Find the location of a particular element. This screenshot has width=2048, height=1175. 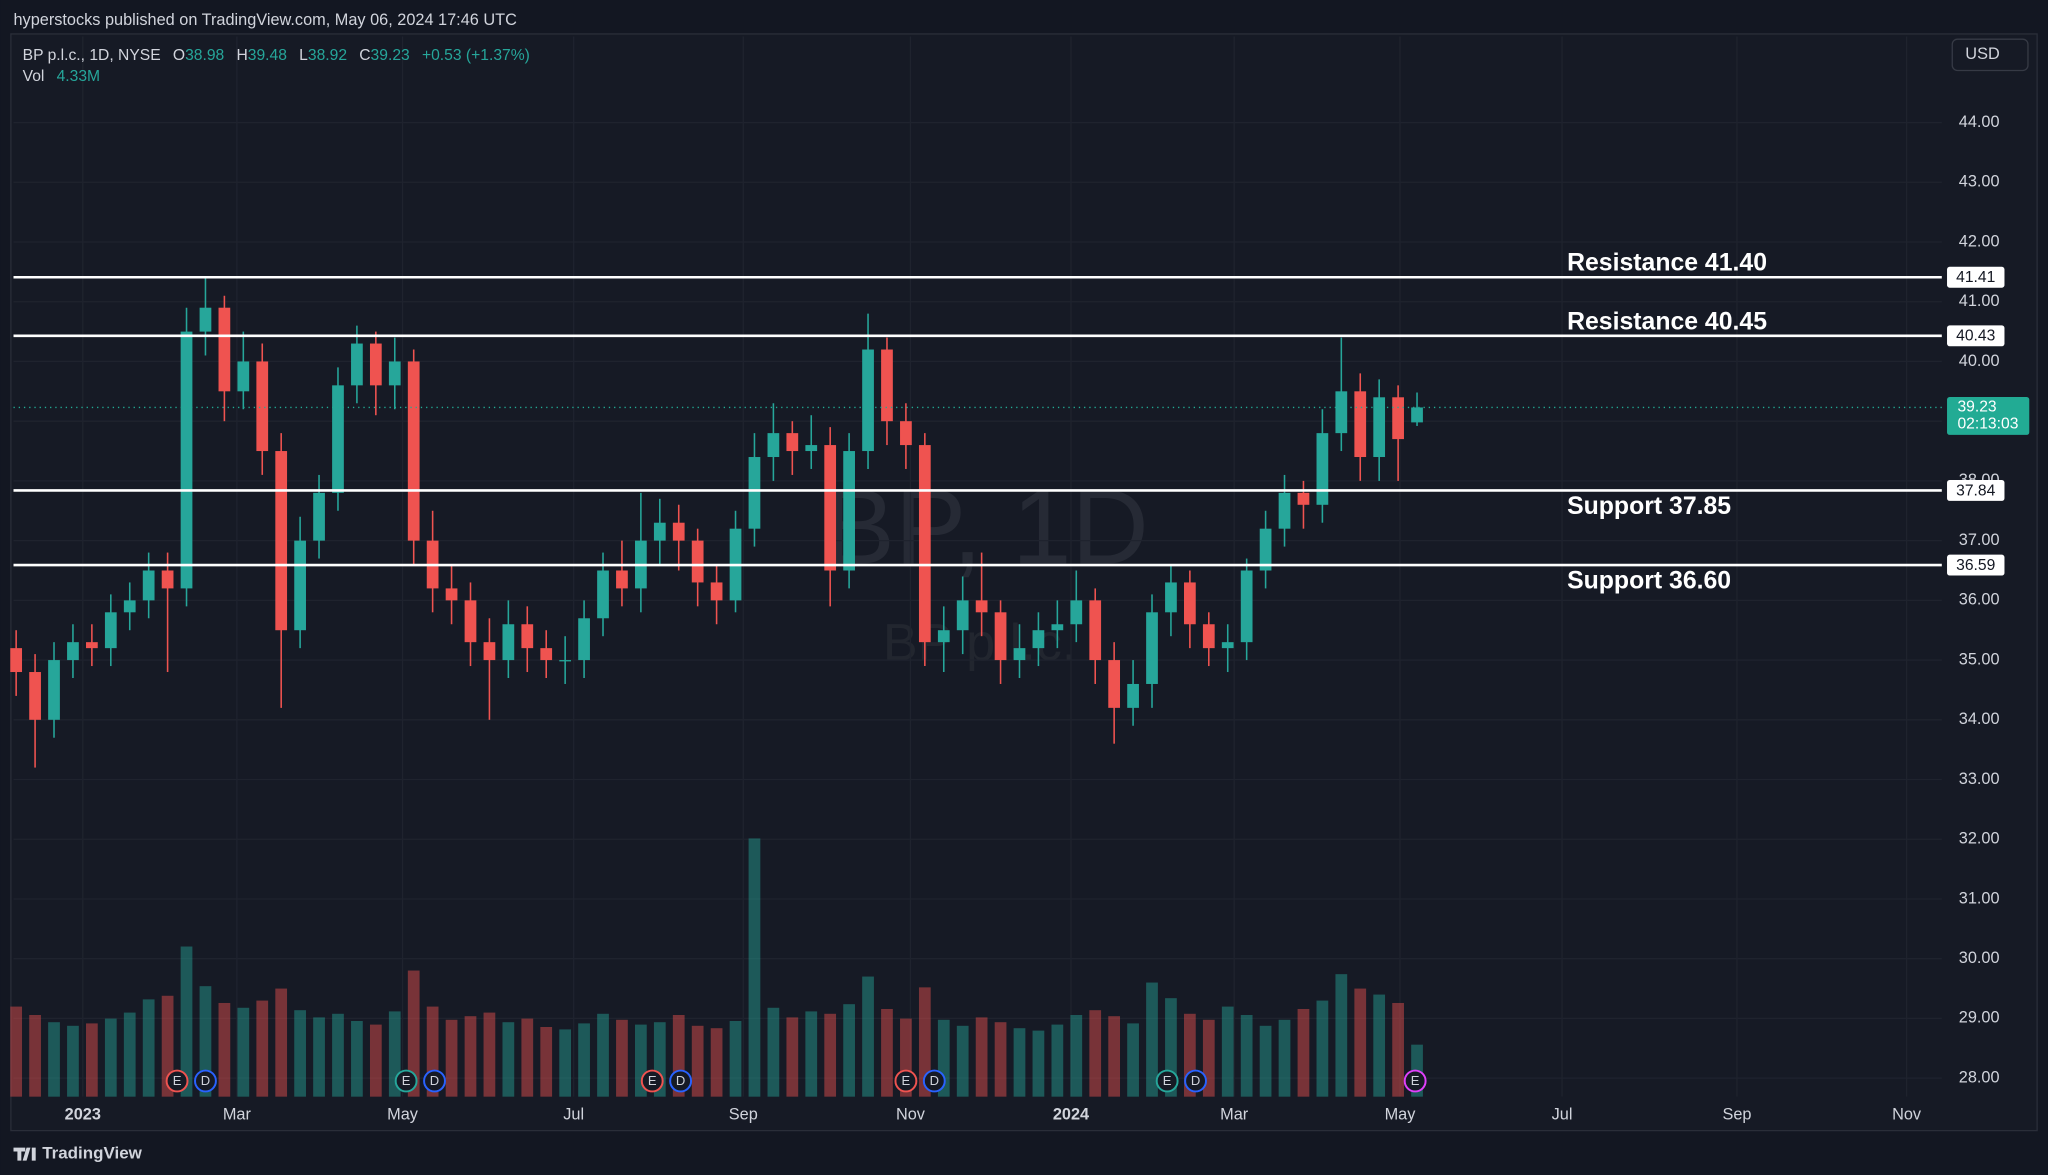

symbol: BP p.l.c., 1D, NYSE is located at coordinates (92, 55).